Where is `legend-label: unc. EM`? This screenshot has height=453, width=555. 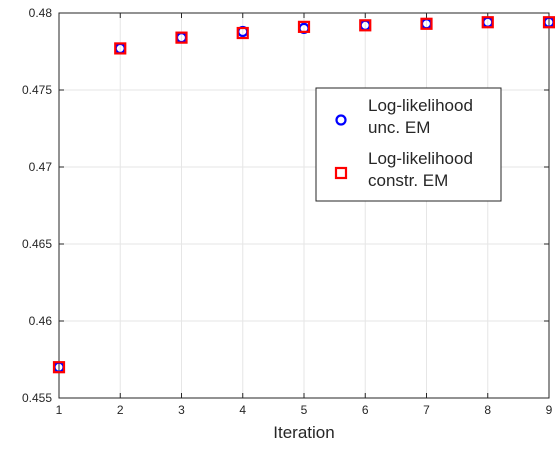 legend-label: unc. EM is located at coordinates (399, 127).